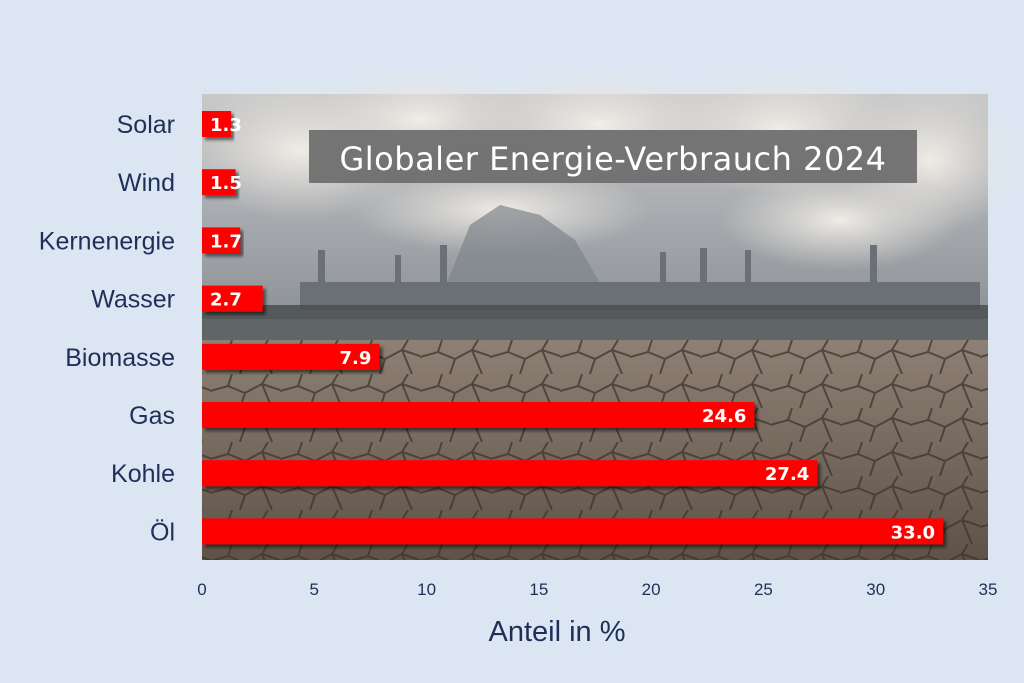  Describe the element at coordinates (510, 473) in the screenshot. I see `bar-kohle` at that location.